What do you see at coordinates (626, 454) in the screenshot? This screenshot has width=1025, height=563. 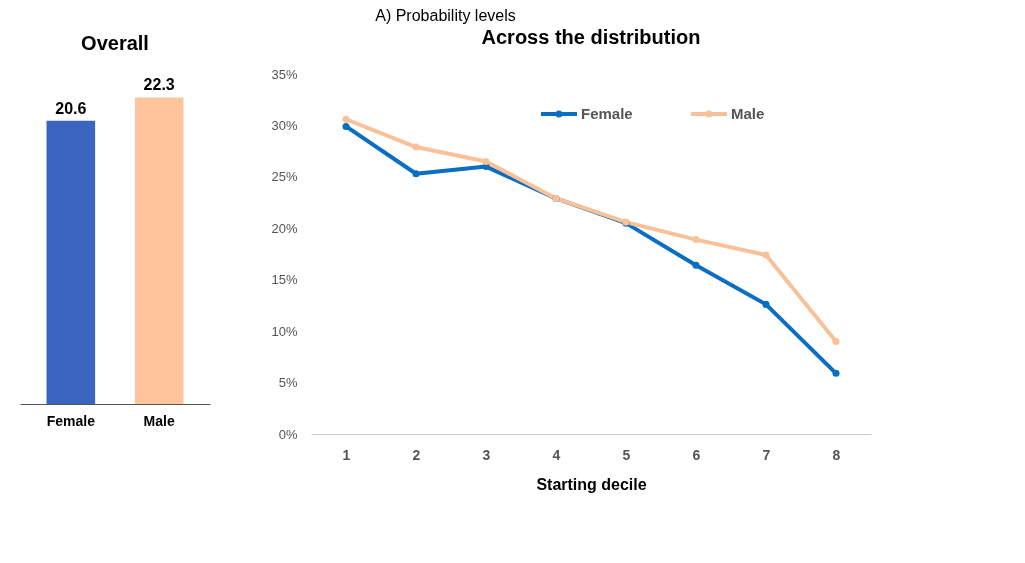 I see `x-tick-label: 5` at bounding box center [626, 454].